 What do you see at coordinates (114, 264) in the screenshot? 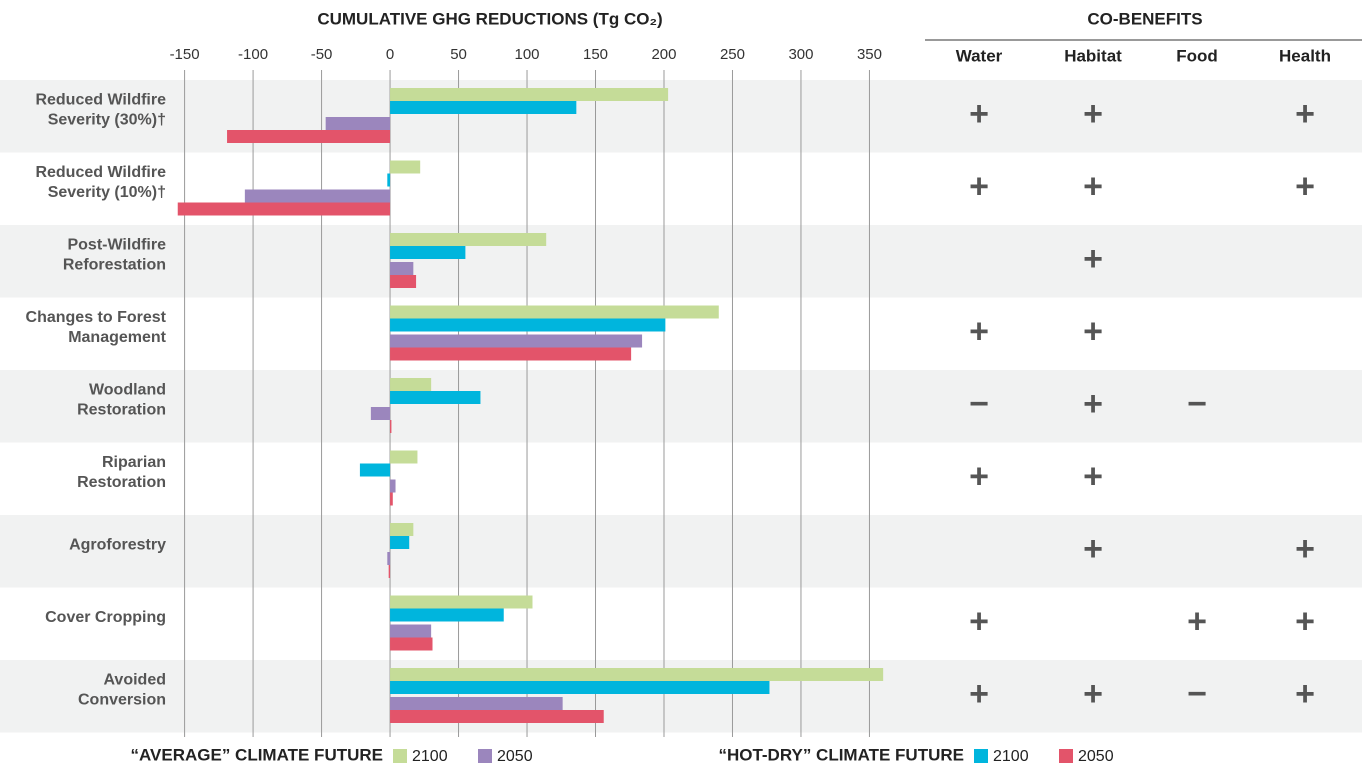
I see `category-label: Reforestation` at bounding box center [114, 264].